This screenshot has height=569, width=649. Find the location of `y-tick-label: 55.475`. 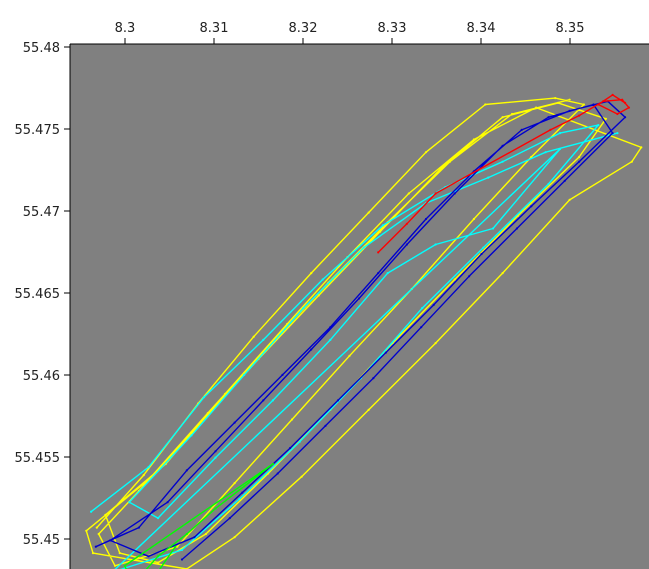

y-tick-label: 55.475 is located at coordinates (38, 130).